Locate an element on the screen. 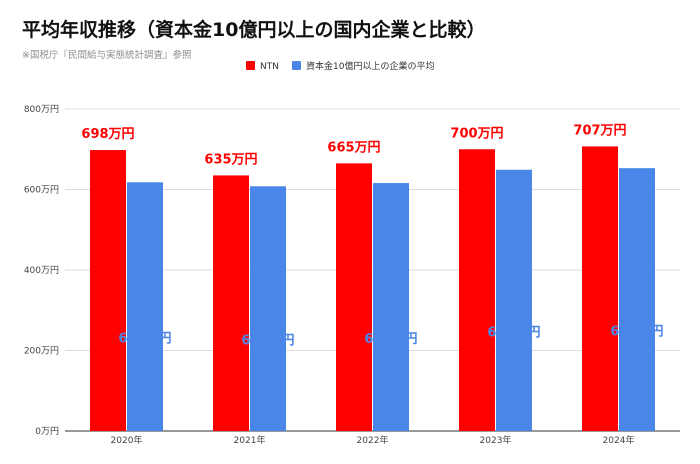  x-tick-label: 2024年 is located at coordinates (619, 440).